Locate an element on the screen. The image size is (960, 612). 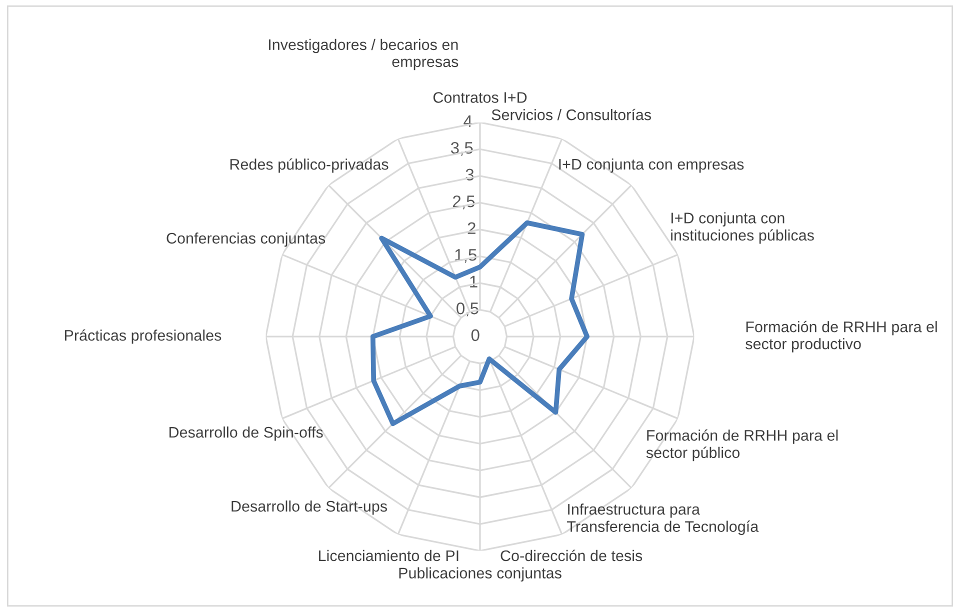
spoke-label: Formación de RRHH para el sector productivo is located at coordinates (841, 336).